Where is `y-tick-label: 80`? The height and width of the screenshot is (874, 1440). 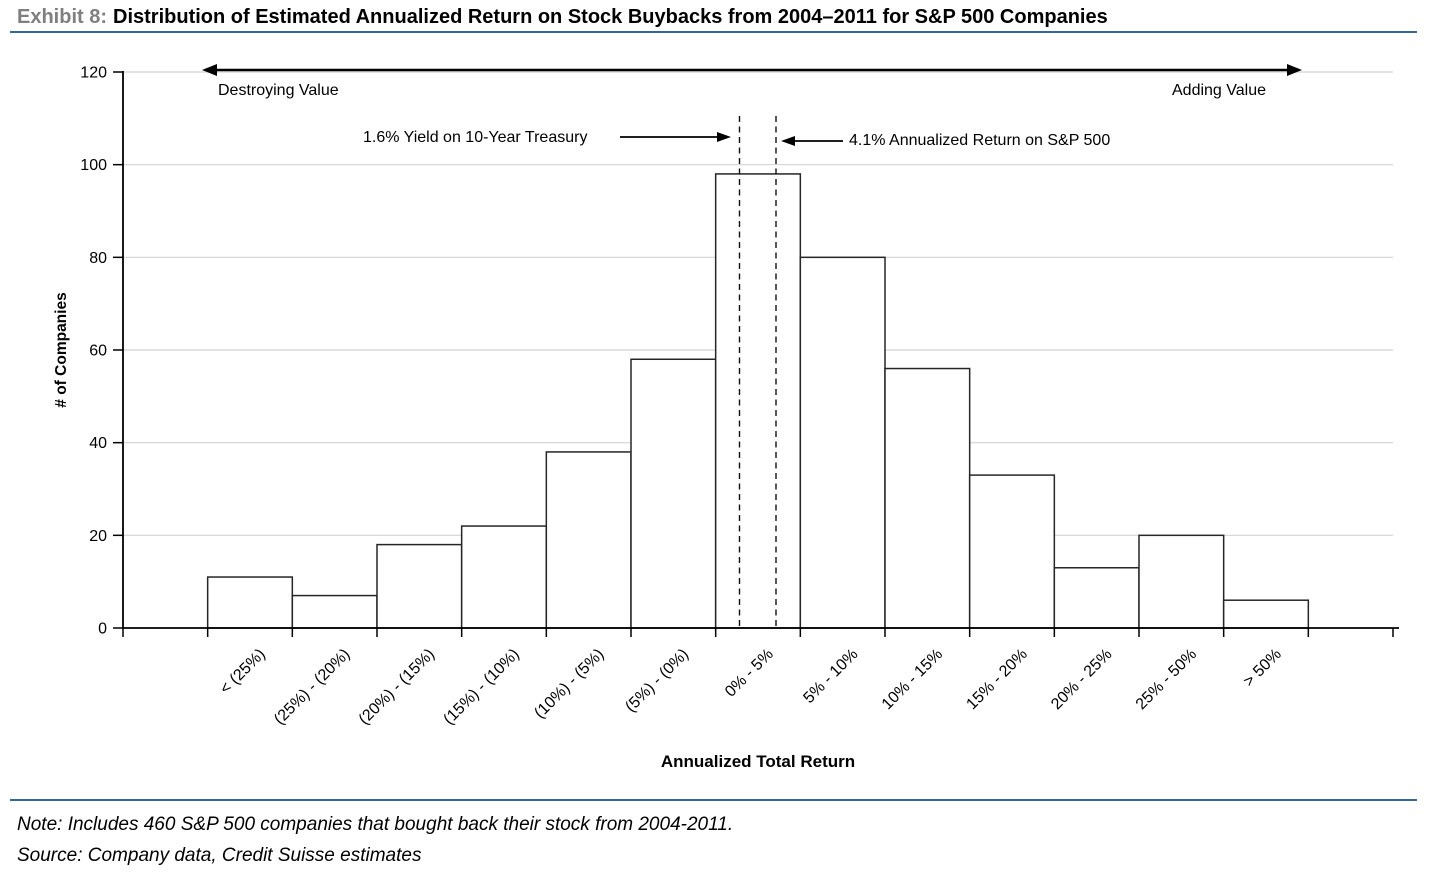
y-tick-label: 80 is located at coordinates (98, 258).